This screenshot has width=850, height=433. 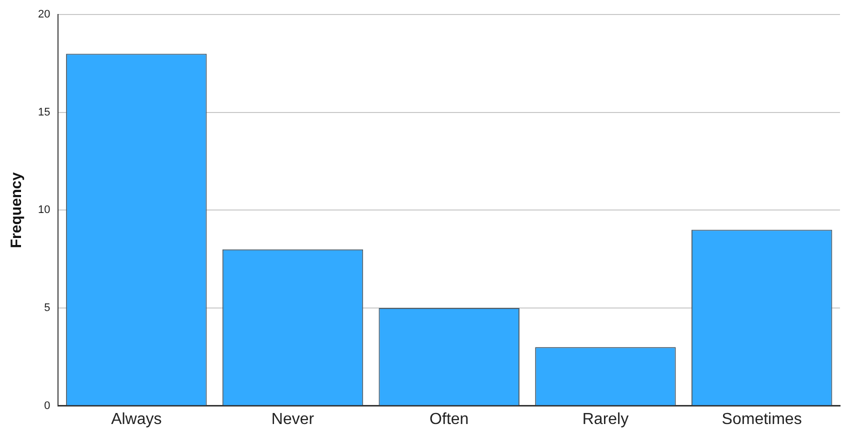 I want to click on x-tick-label: Sometimes, so click(x=762, y=419).